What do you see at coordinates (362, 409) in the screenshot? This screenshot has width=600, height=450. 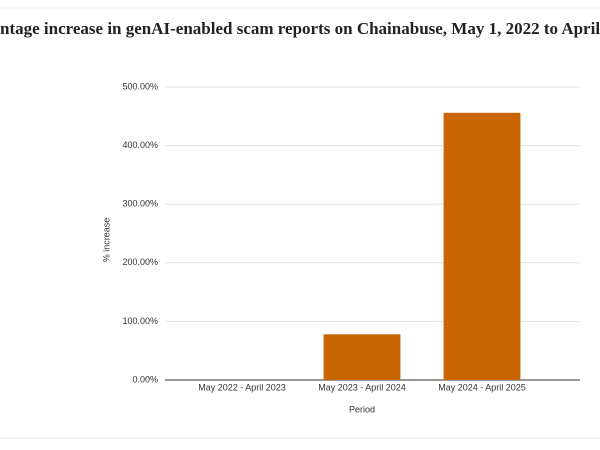 I see `x-axis-label: Period` at bounding box center [362, 409].